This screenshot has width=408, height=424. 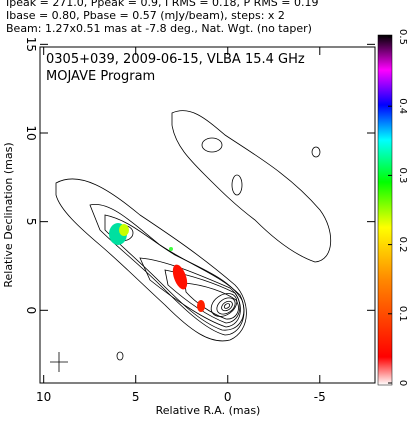 I want to click on y-tick-label: 10, so click(x=31, y=132).